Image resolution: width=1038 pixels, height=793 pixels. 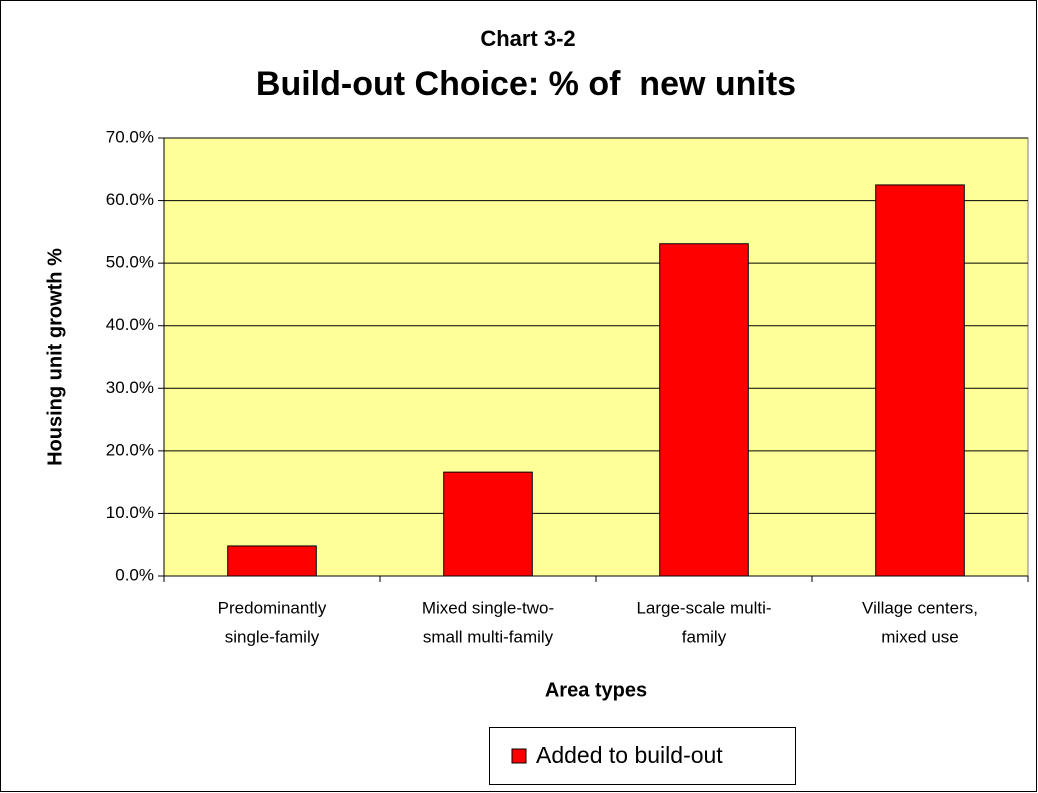 I want to click on y-tick-label: 70.0%, so click(x=130, y=136).